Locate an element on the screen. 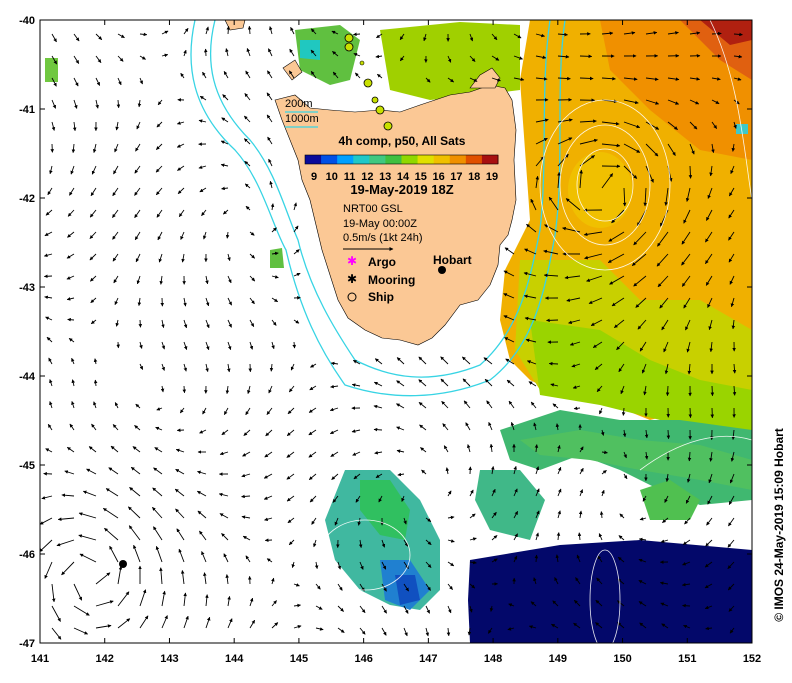 The image size is (792, 683). mooring-marker is located at coordinates (123, 564).